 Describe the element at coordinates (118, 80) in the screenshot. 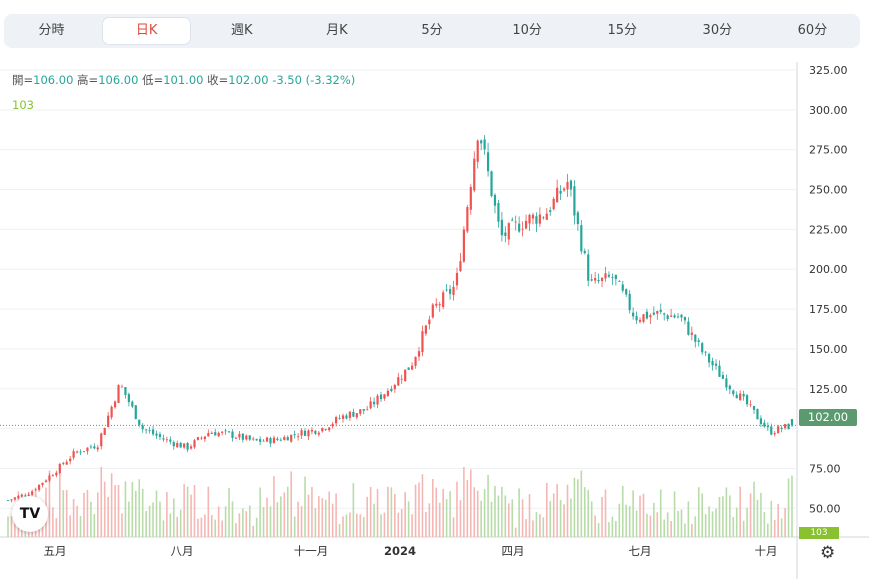

I see `high-value: 106.00` at that location.